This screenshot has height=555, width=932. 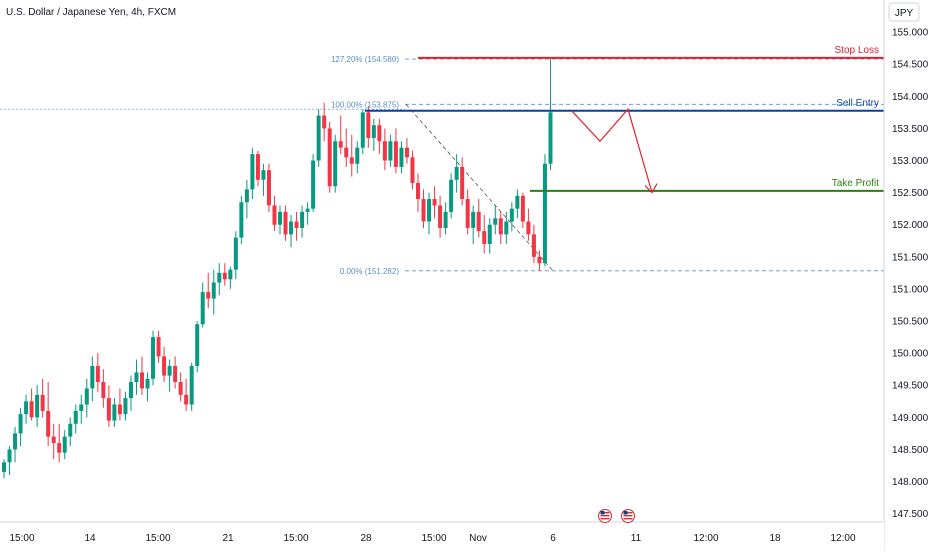 I want to click on projection-arrowhead, so click(x=651, y=188).